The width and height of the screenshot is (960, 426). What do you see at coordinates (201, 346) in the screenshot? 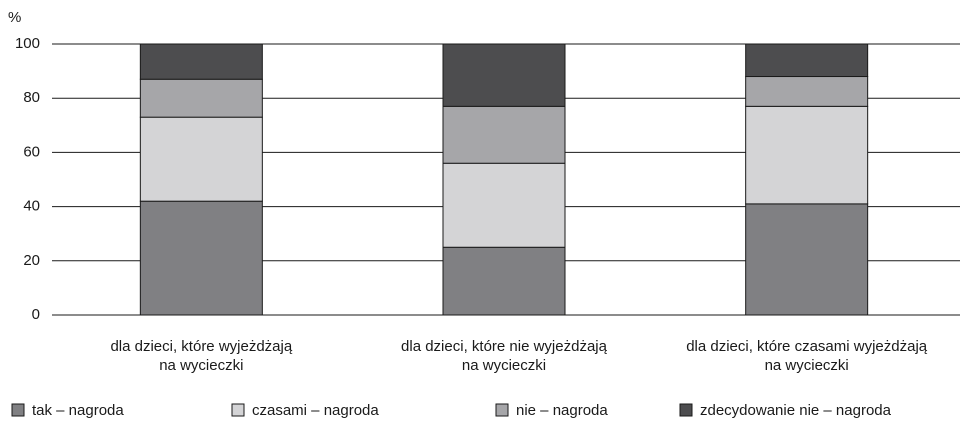
I see `x-tick-label: dla dzieci, które wyjeżdżają` at bounding box center [201, 346].